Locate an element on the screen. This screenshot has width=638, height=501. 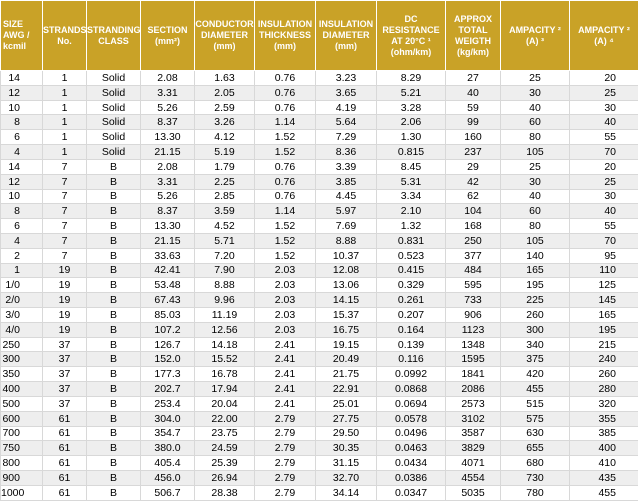
cell-dc-resistance: 0.139 is located at coordinates (411, 344).